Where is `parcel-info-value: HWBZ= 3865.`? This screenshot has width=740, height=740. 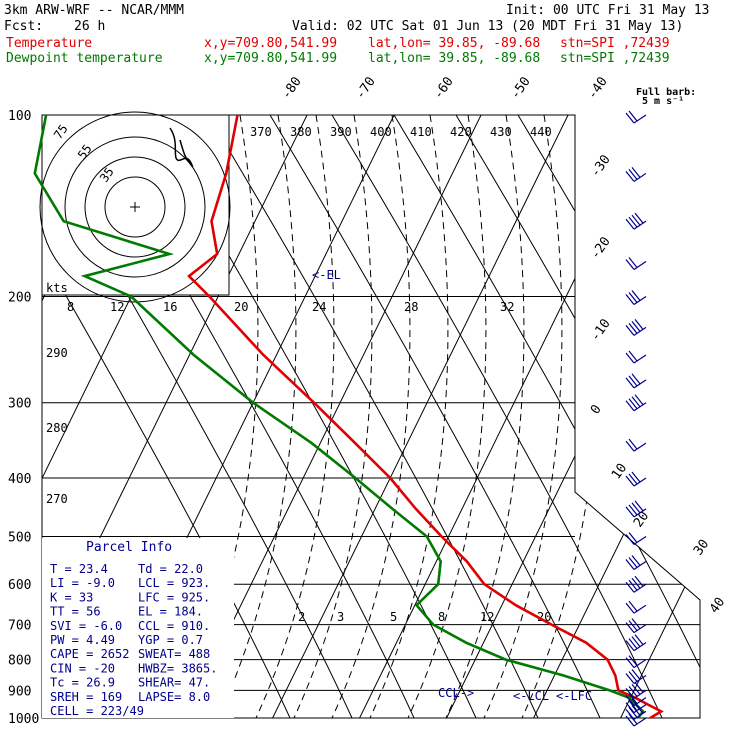 parcel-info-value: HWBZ= 3865. is located at coordinates (177, 668).